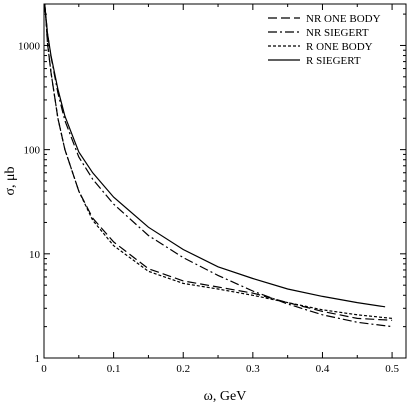 This screenshot has width=408, height=409. I want to click on x-tick-label: 0.2, so click(183, 369).